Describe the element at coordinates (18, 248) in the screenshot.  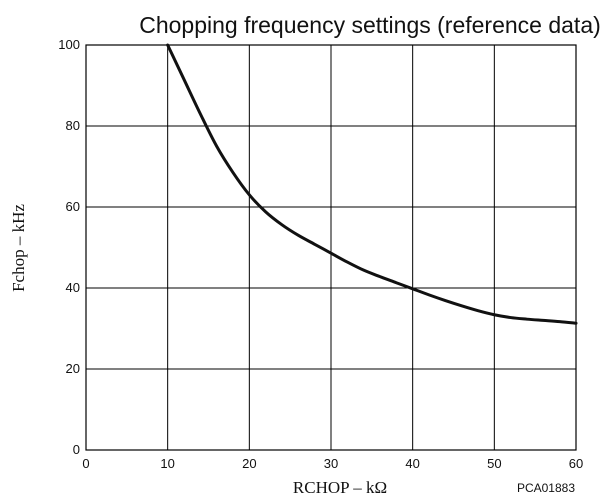
I see `y-axis-label: Fchop – kHz` at that location.